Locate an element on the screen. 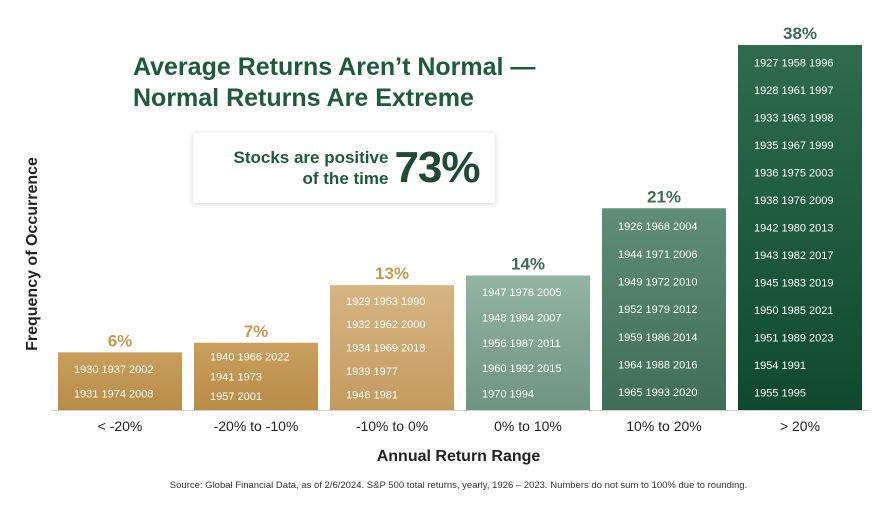 The width and height of the screenshot is (887, 509). bar-0-year-row: 1930 1937 2002 is located at coordinates (114, 370).